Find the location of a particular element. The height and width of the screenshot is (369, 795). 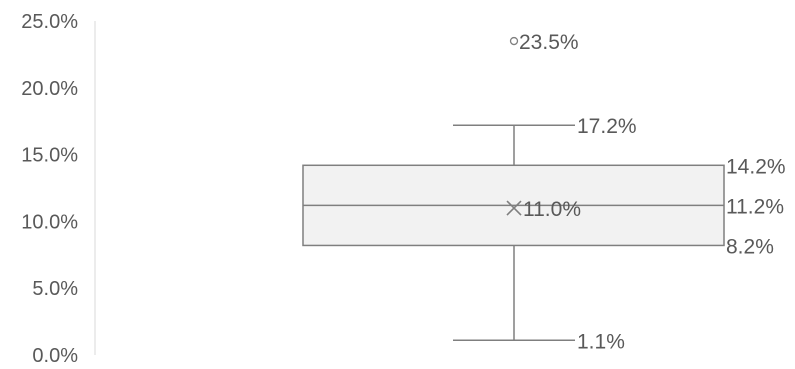

outlier-data-label: 23.5% is located at coordinates (549, 42).